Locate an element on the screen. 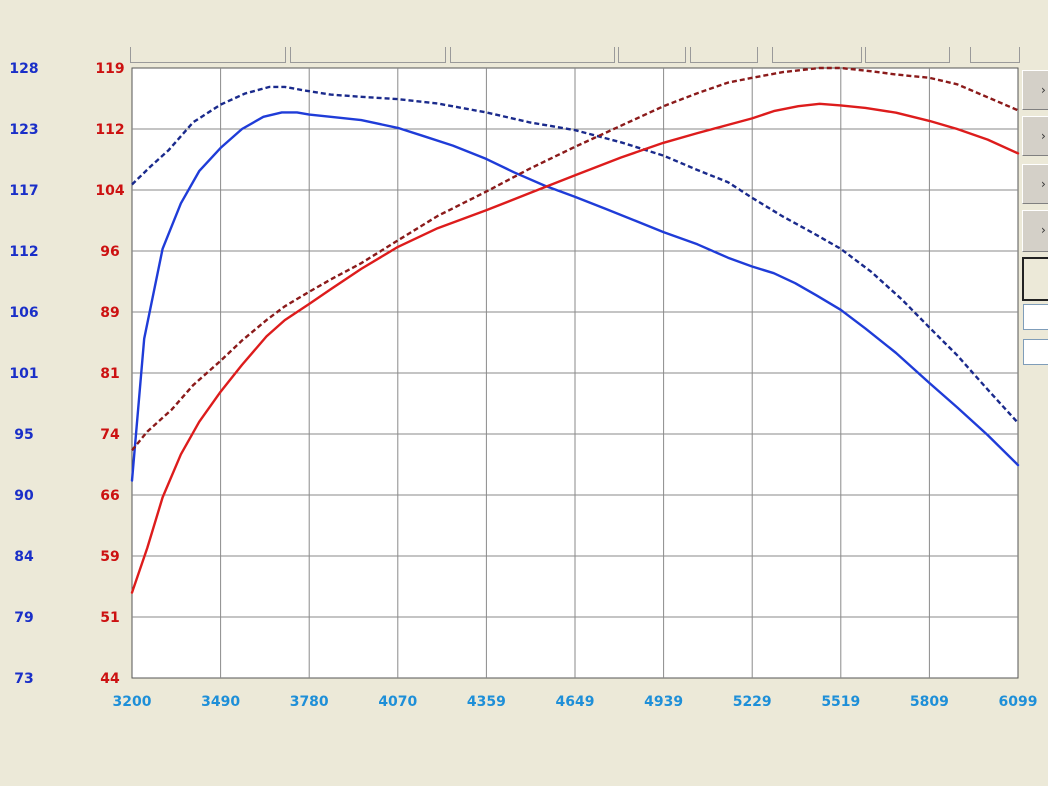 Image resolution: width=1048 pixels, height=786 pixels. x-tick-label: 3780 is located at coordinates (309, 702).